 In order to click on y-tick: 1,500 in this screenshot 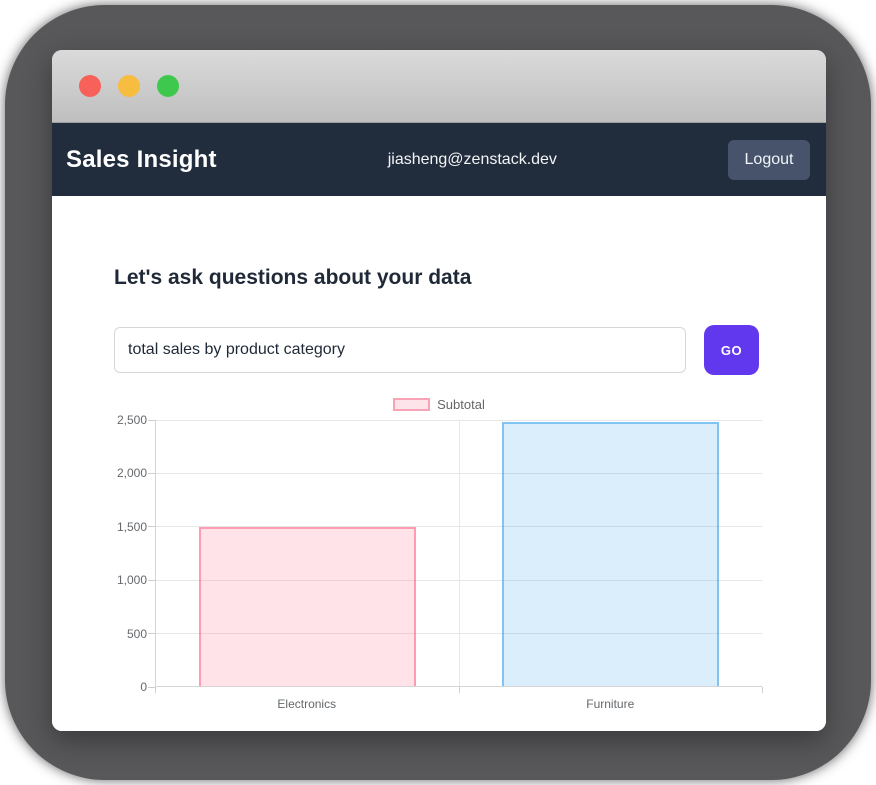, I will do `click(136, 527)`.